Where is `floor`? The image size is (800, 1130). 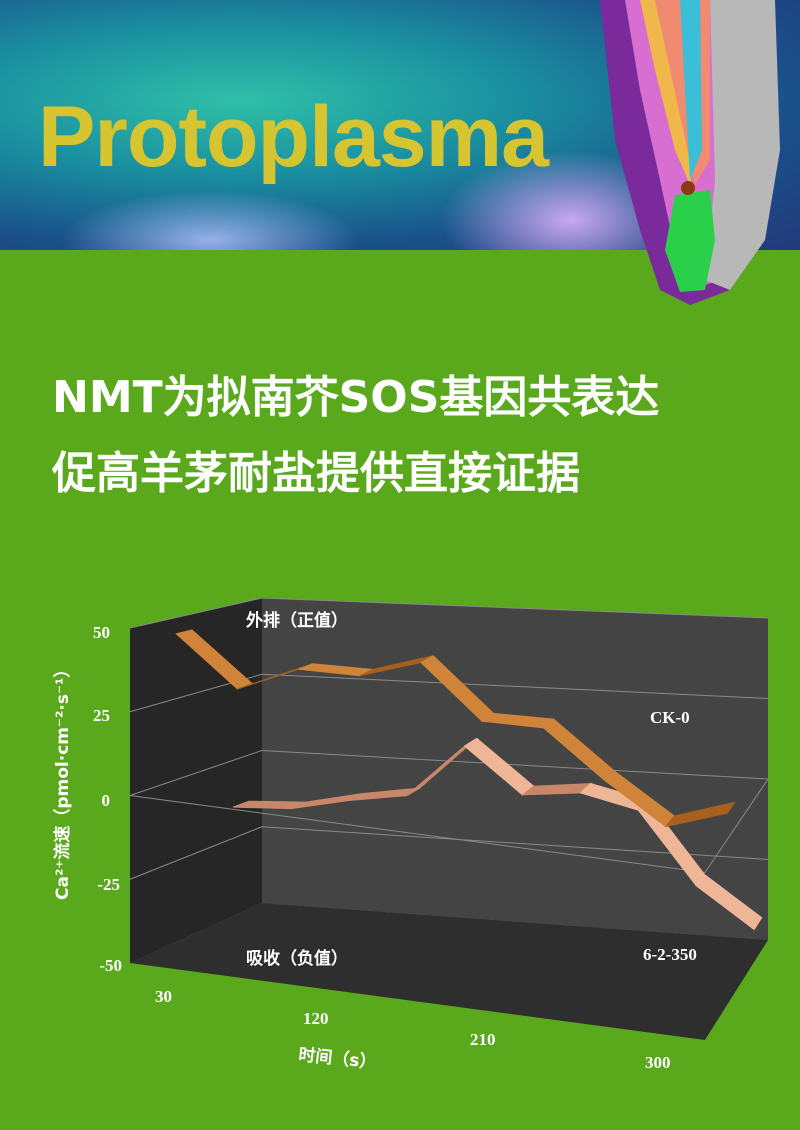
floor is located at coordinates (449, 971).